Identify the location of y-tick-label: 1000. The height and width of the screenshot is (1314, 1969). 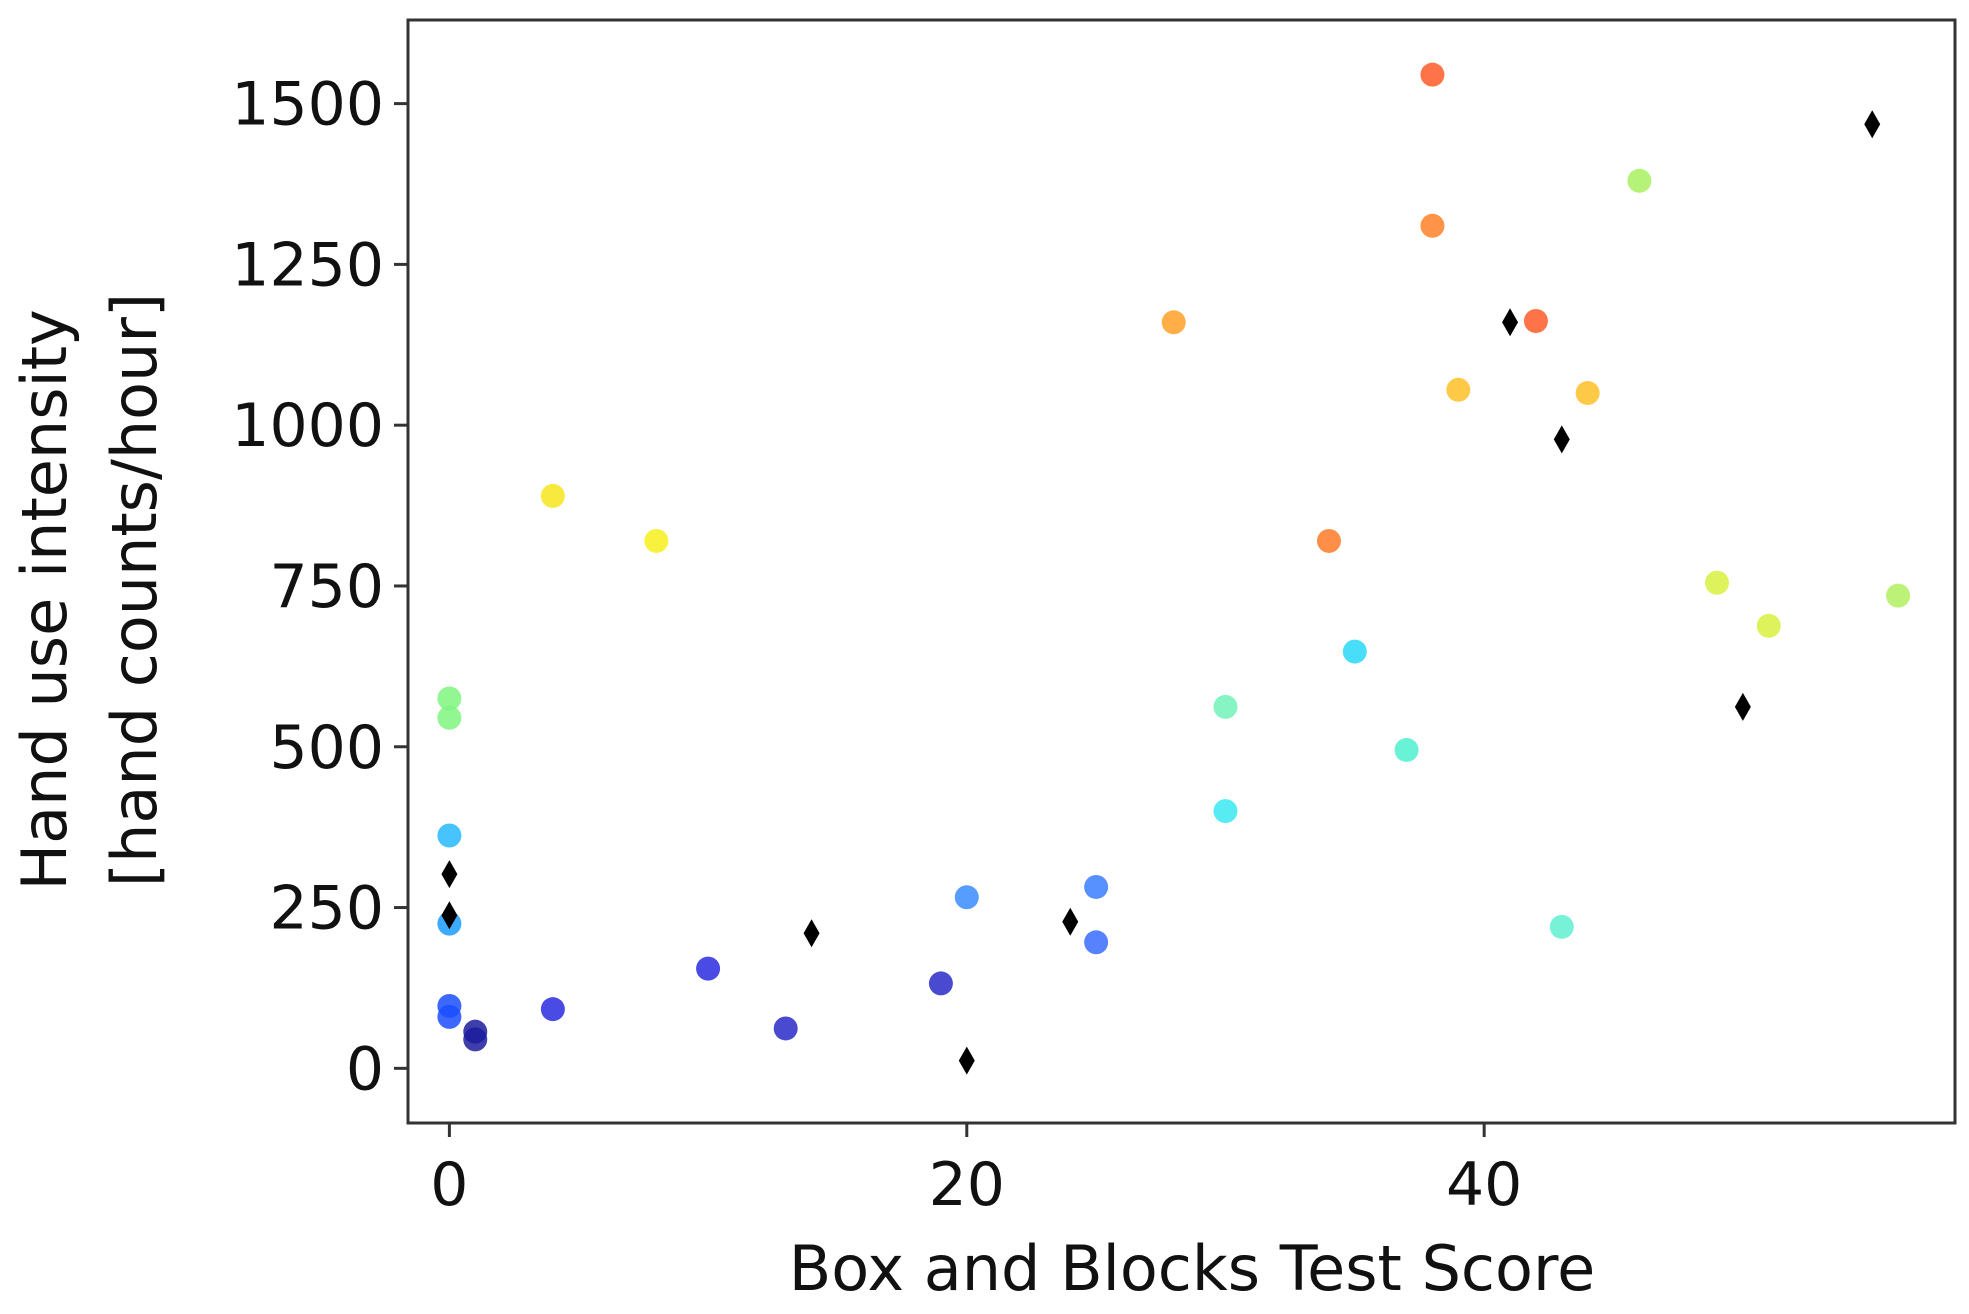
(307, 426).